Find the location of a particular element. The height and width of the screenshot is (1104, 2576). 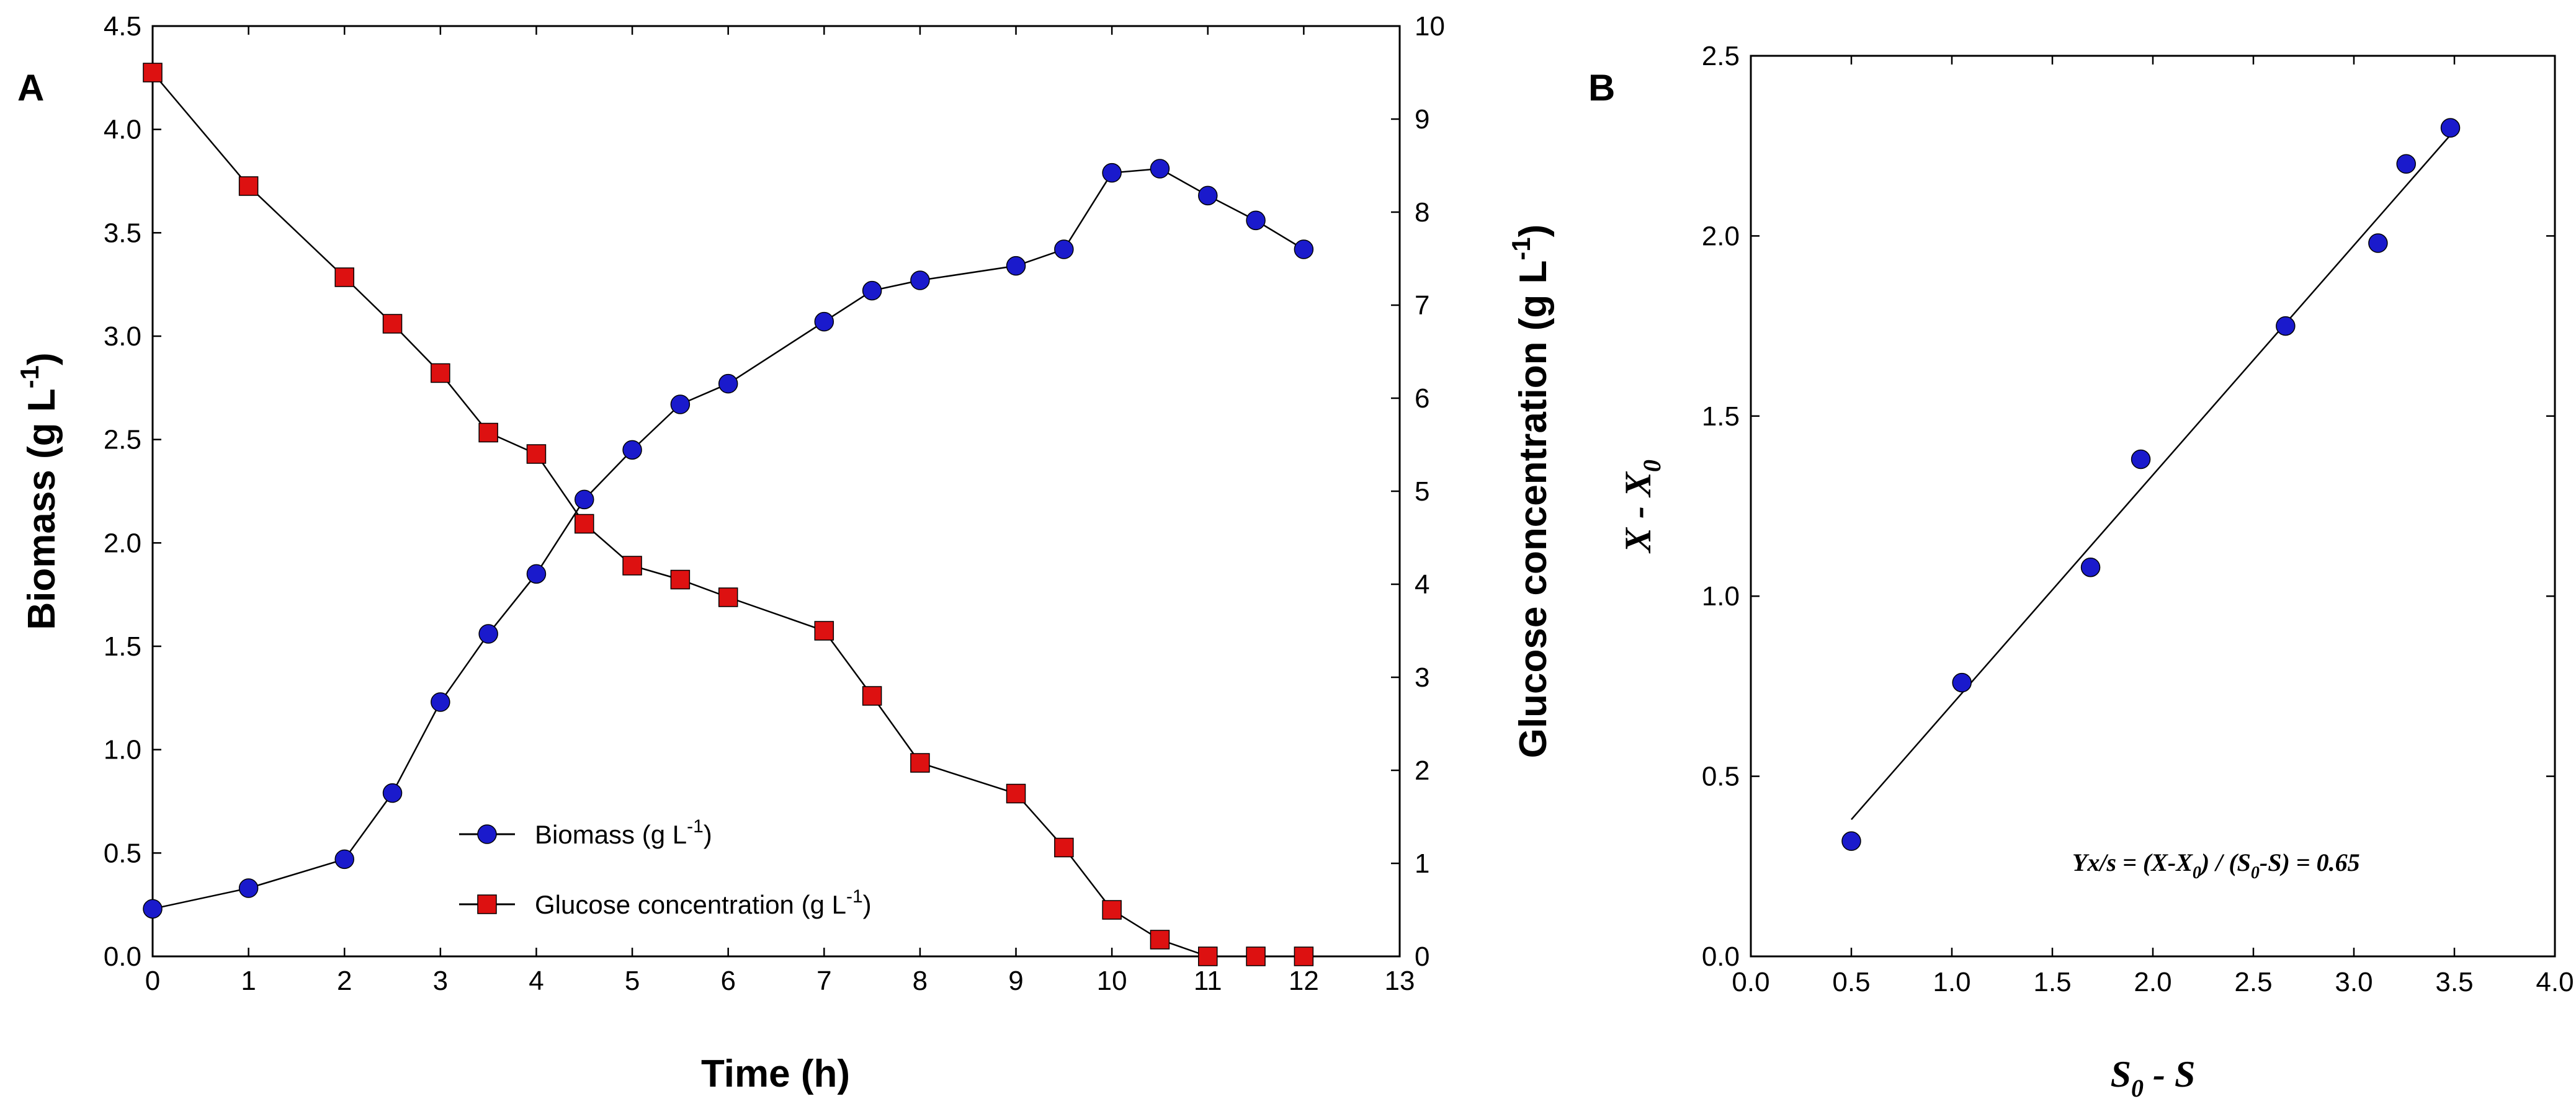

panel-b-x-label-sub: 0 is located at coordinates (2137, 1088).